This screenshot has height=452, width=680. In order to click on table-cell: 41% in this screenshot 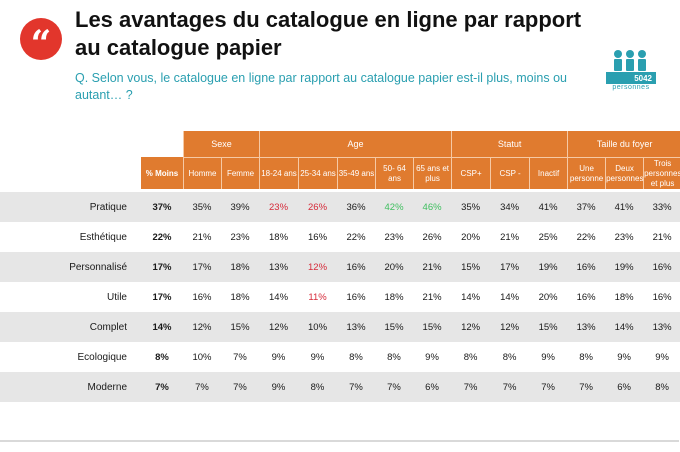, I will do `click(624, 207)`.